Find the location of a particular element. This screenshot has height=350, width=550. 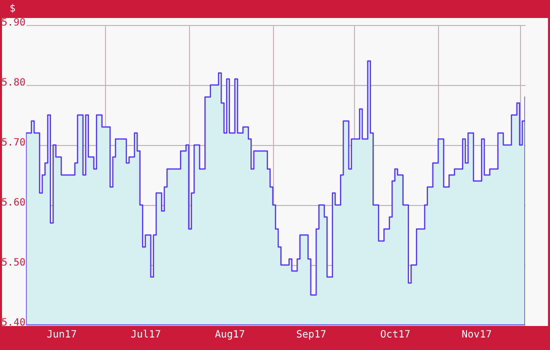

y-axis-title: $ is located at coordinates (12, 9).